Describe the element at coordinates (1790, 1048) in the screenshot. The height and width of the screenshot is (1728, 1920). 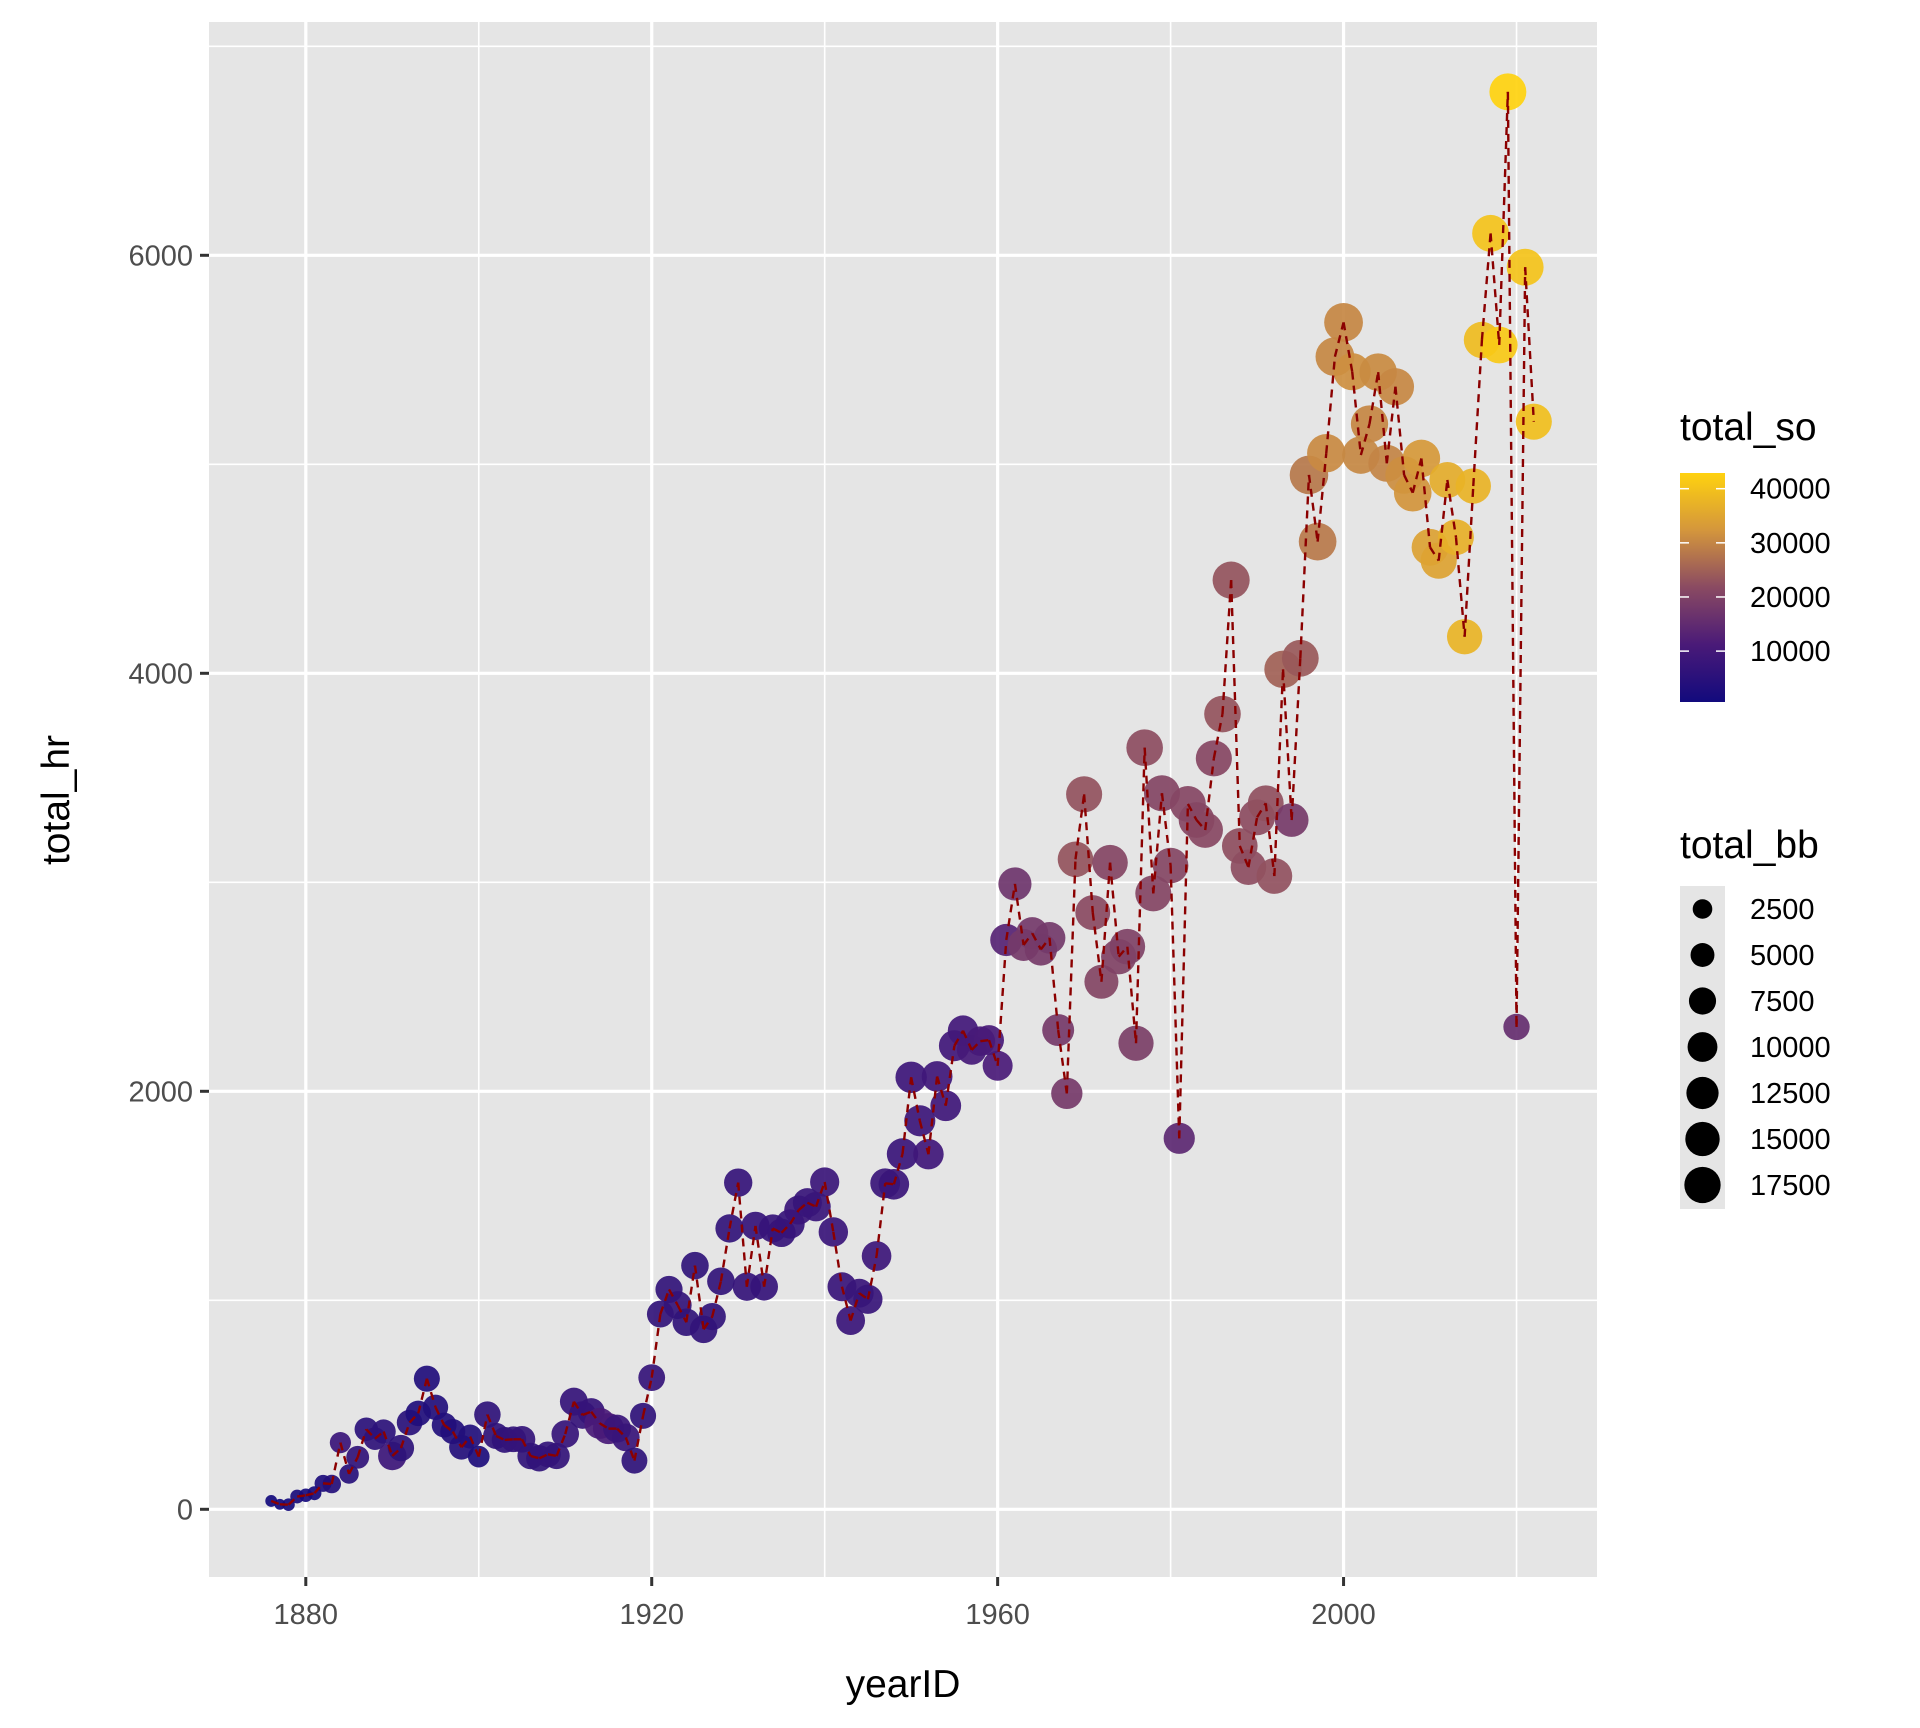
I see `size-legend-label: 10000` at that location.